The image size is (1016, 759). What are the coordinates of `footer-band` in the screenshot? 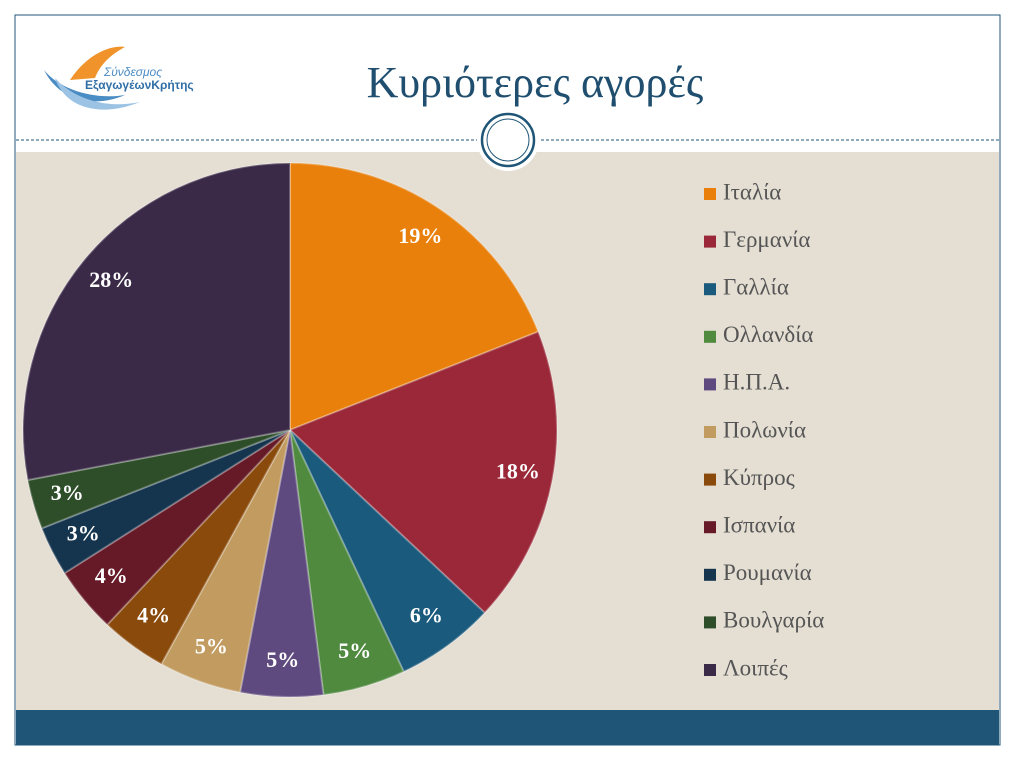 It's located at (507, 727).